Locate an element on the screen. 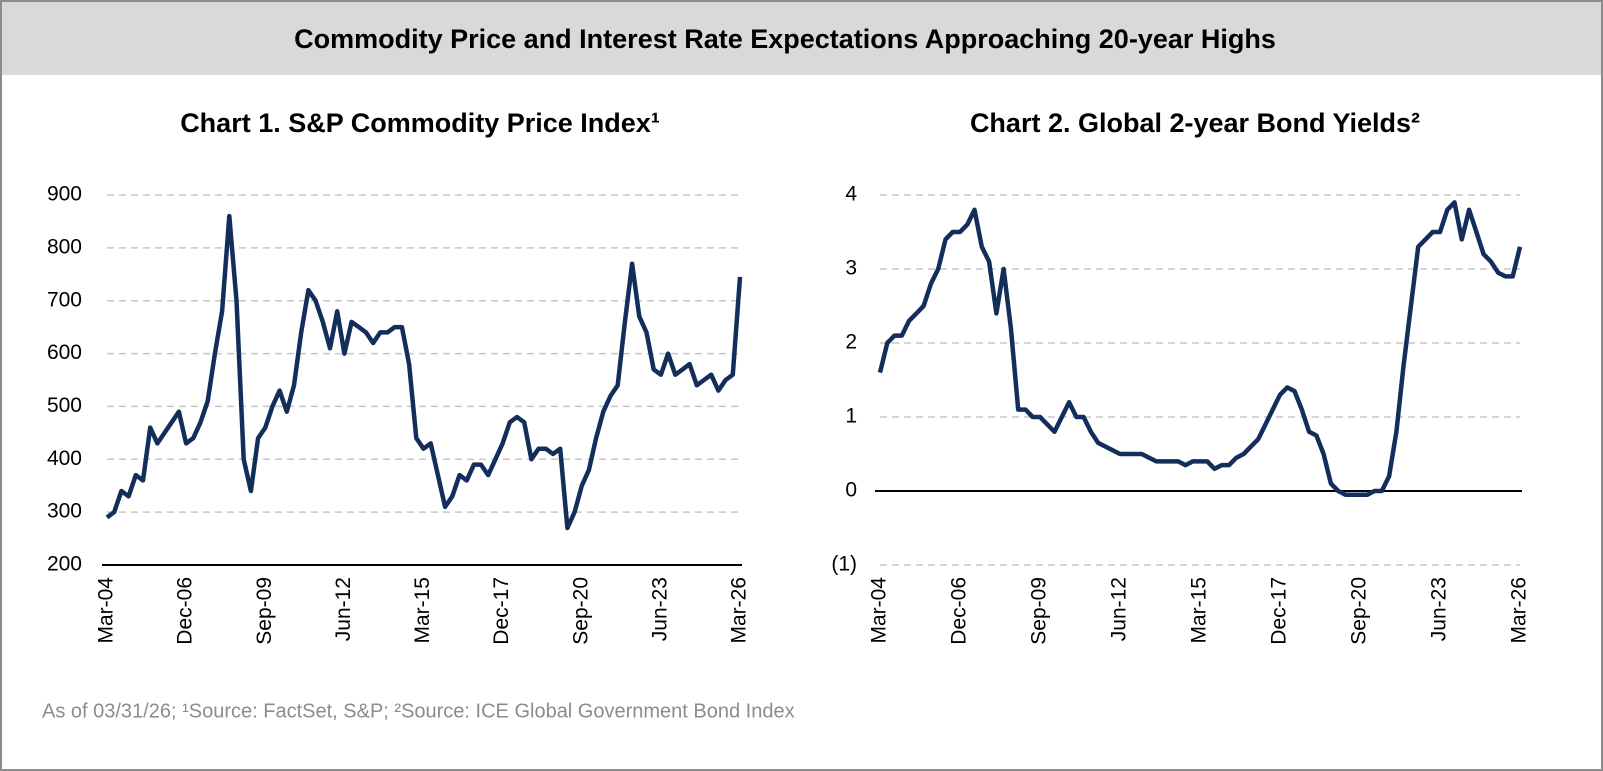  y-tick-label: 800 is located at coordinates (64, 246).